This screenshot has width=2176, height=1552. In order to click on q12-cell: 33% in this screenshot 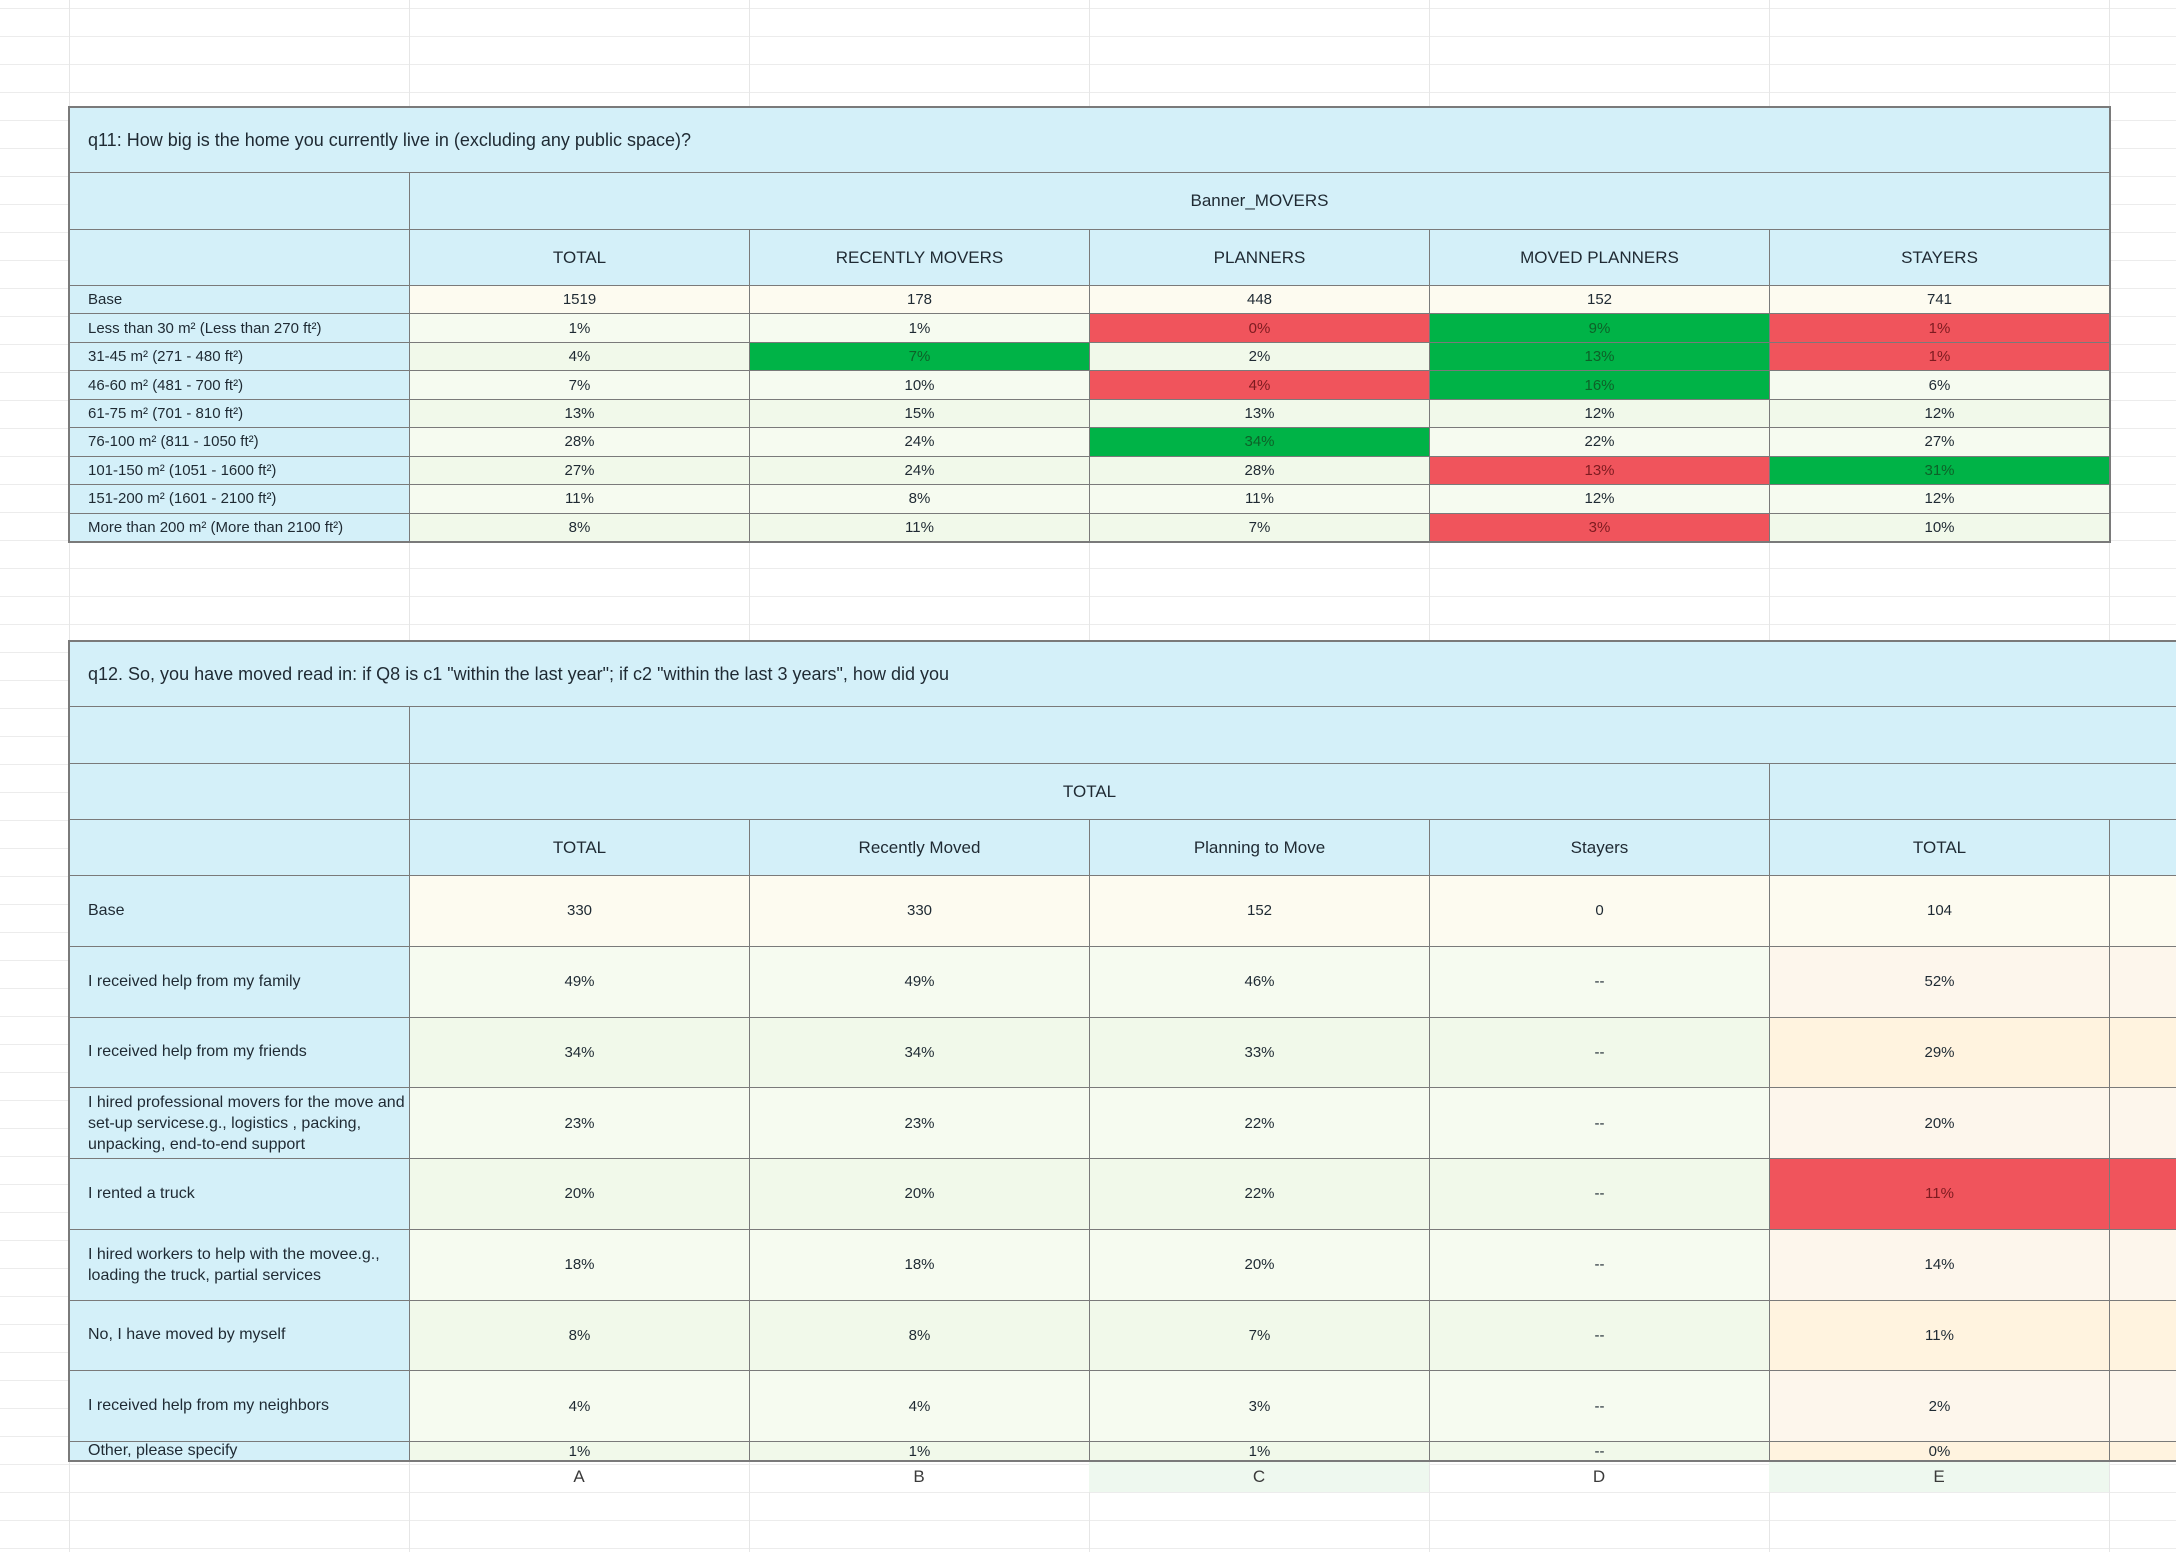, I will do `click(1259, 1052)`.